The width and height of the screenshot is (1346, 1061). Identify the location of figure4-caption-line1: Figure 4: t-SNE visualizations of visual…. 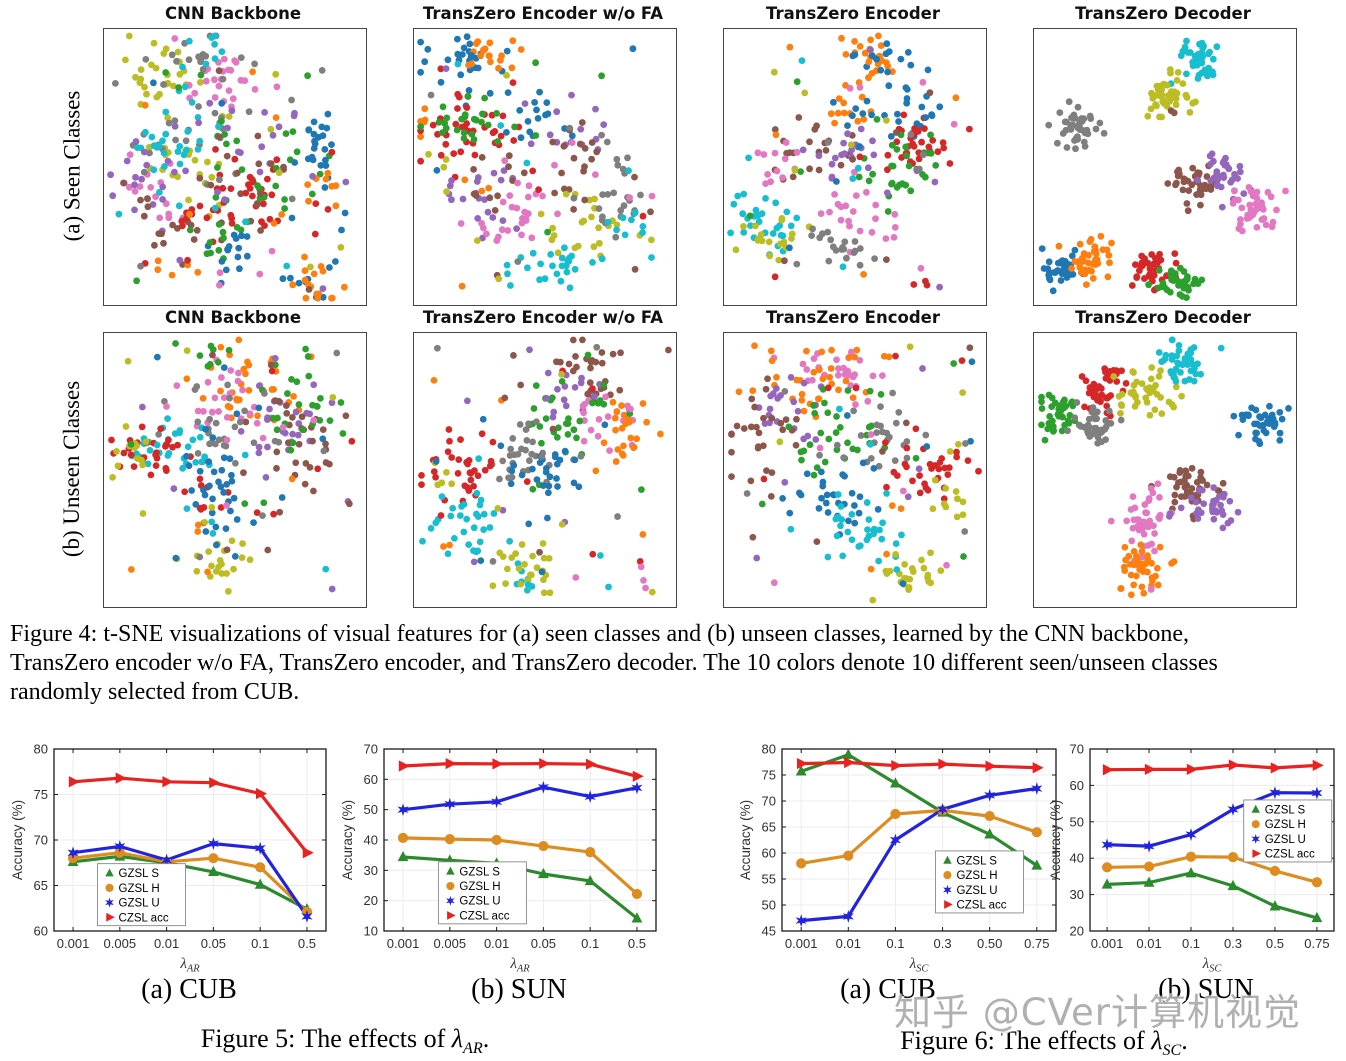
(599, 634).